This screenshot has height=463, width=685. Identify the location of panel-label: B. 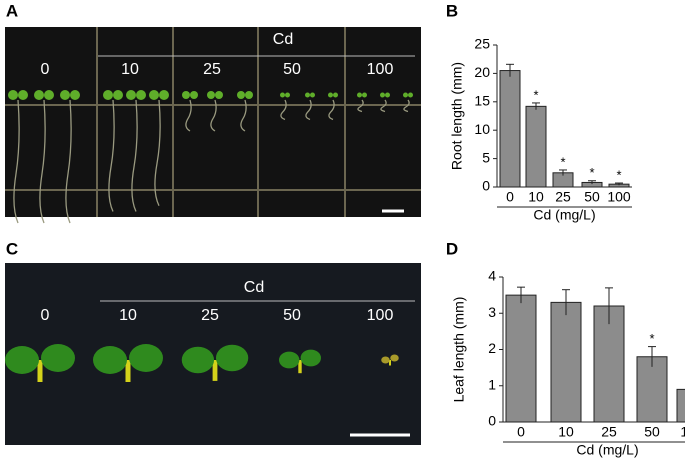
(452, 10).